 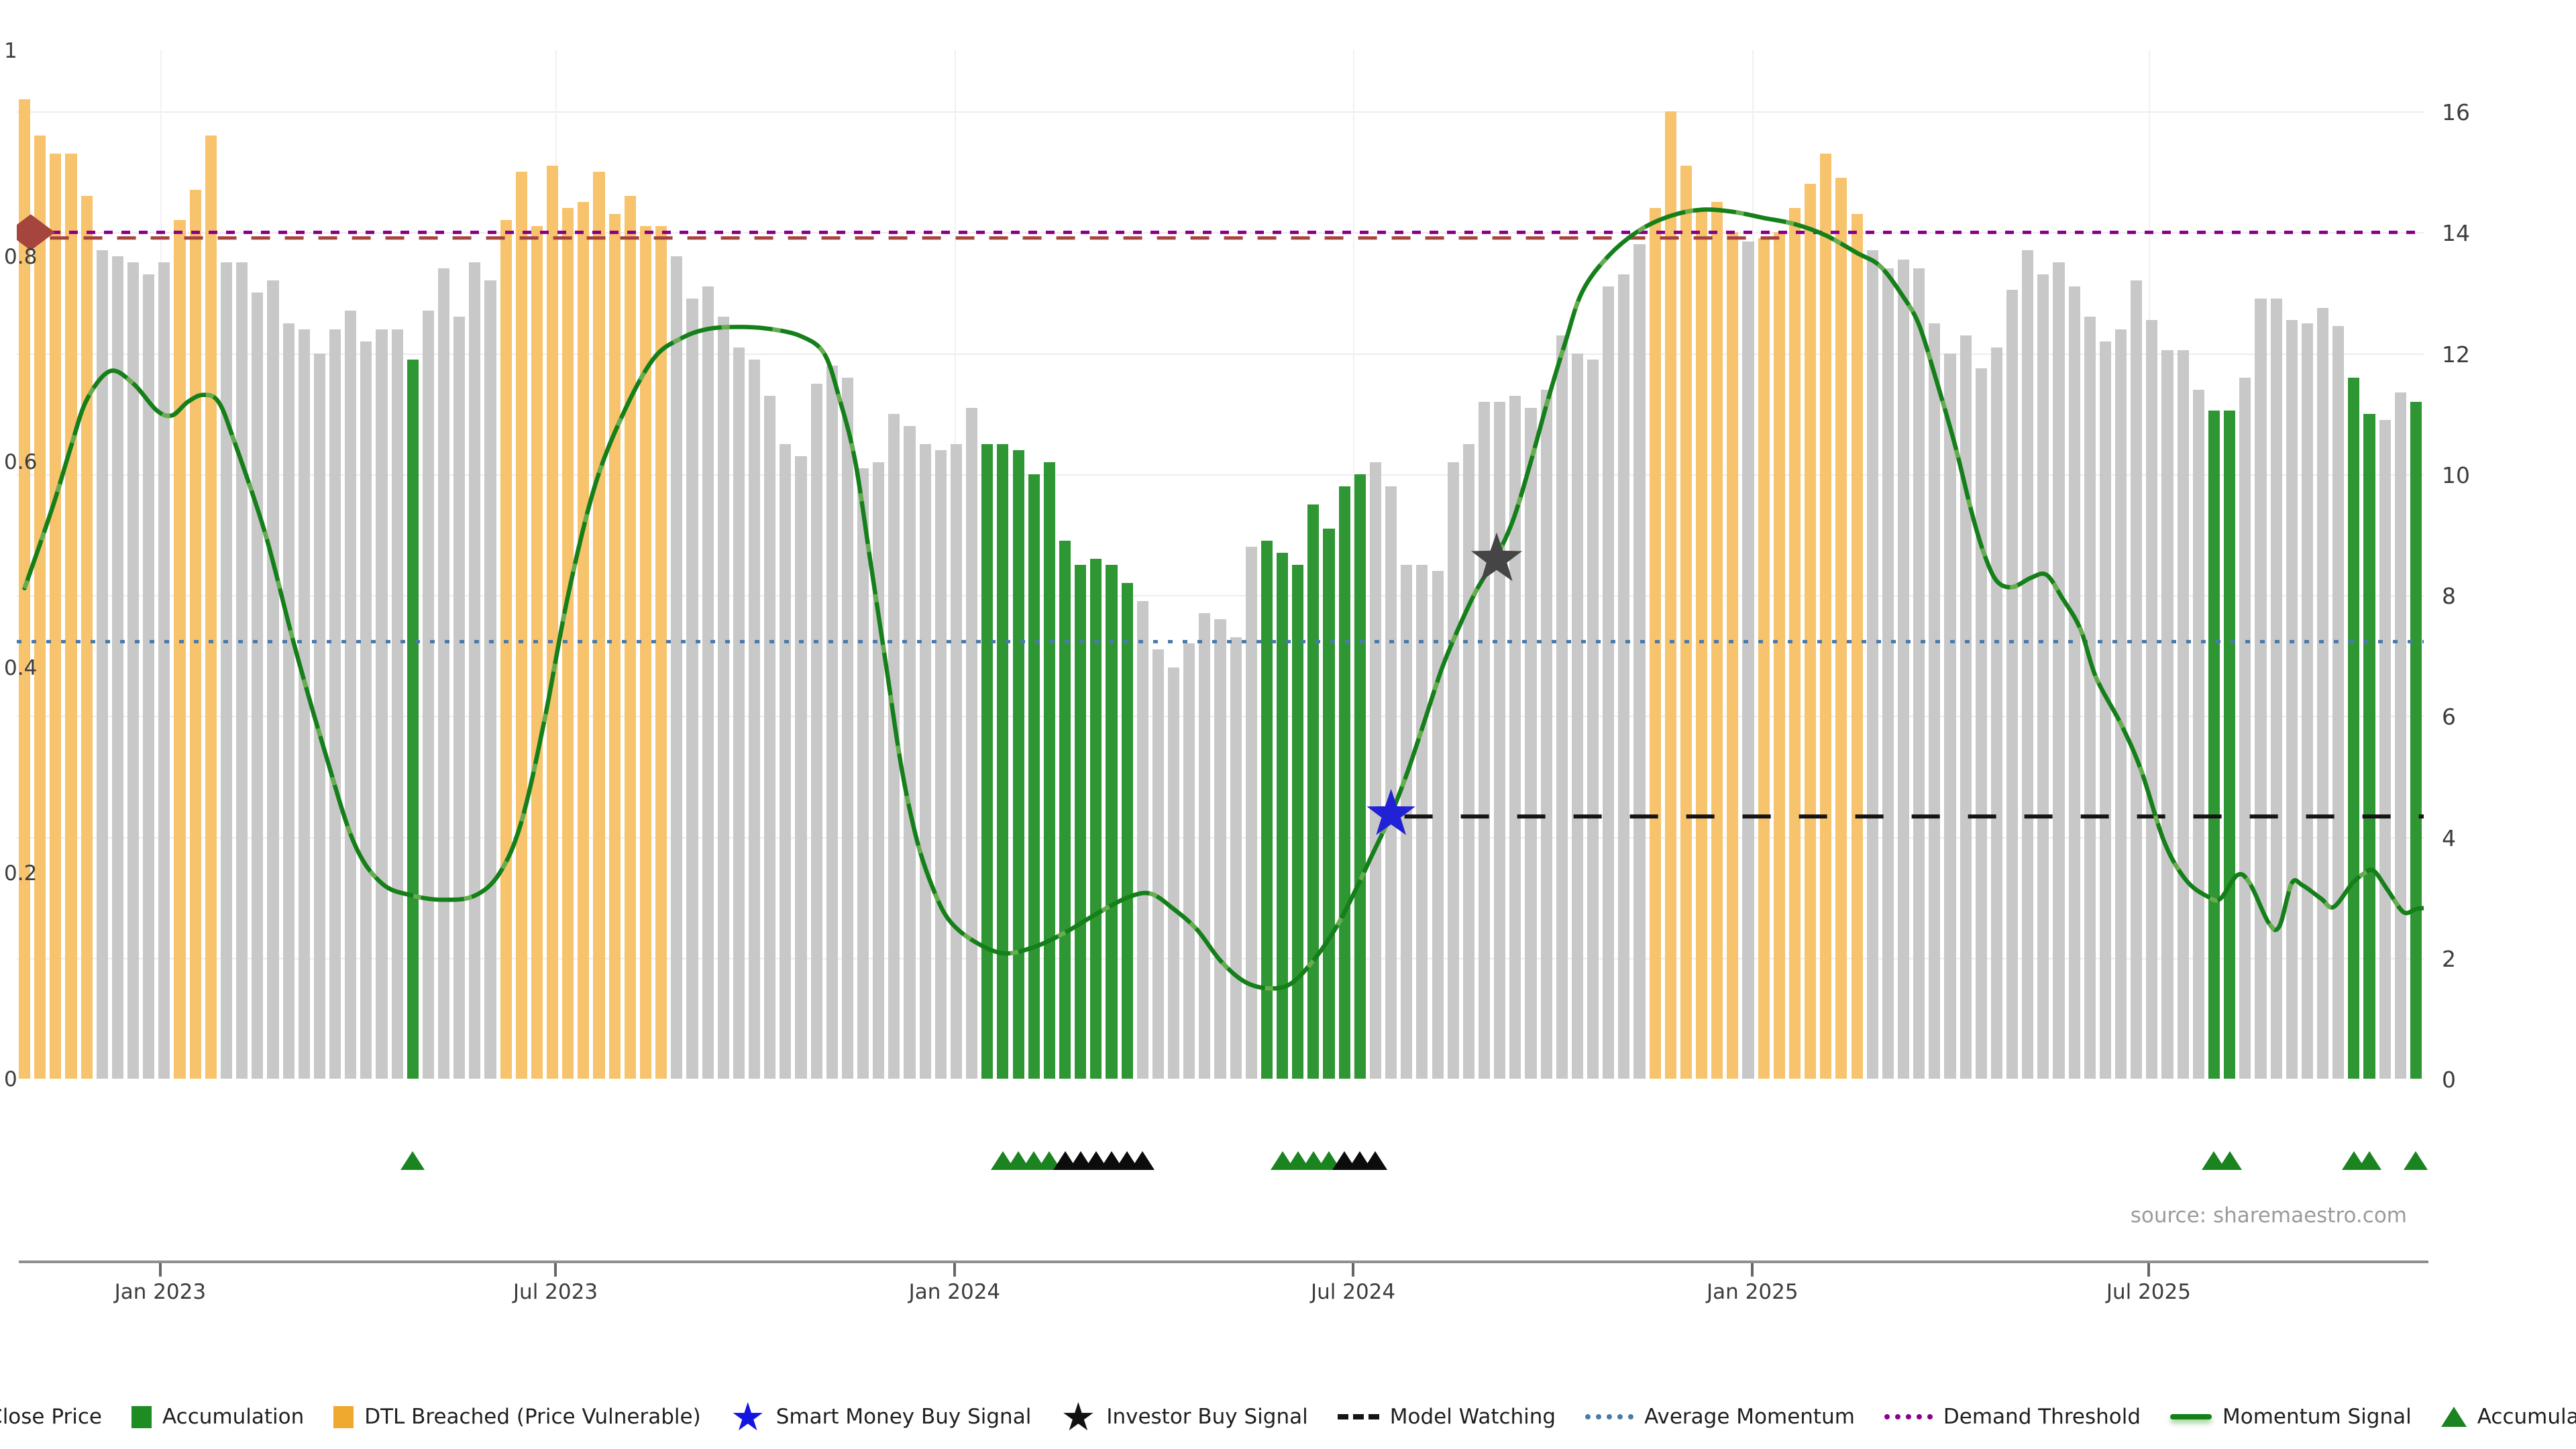 I want to click on legend-item-smart-money-buy-signal: ★ Smart Money Buy Signal, so click(x=881, y=1416).